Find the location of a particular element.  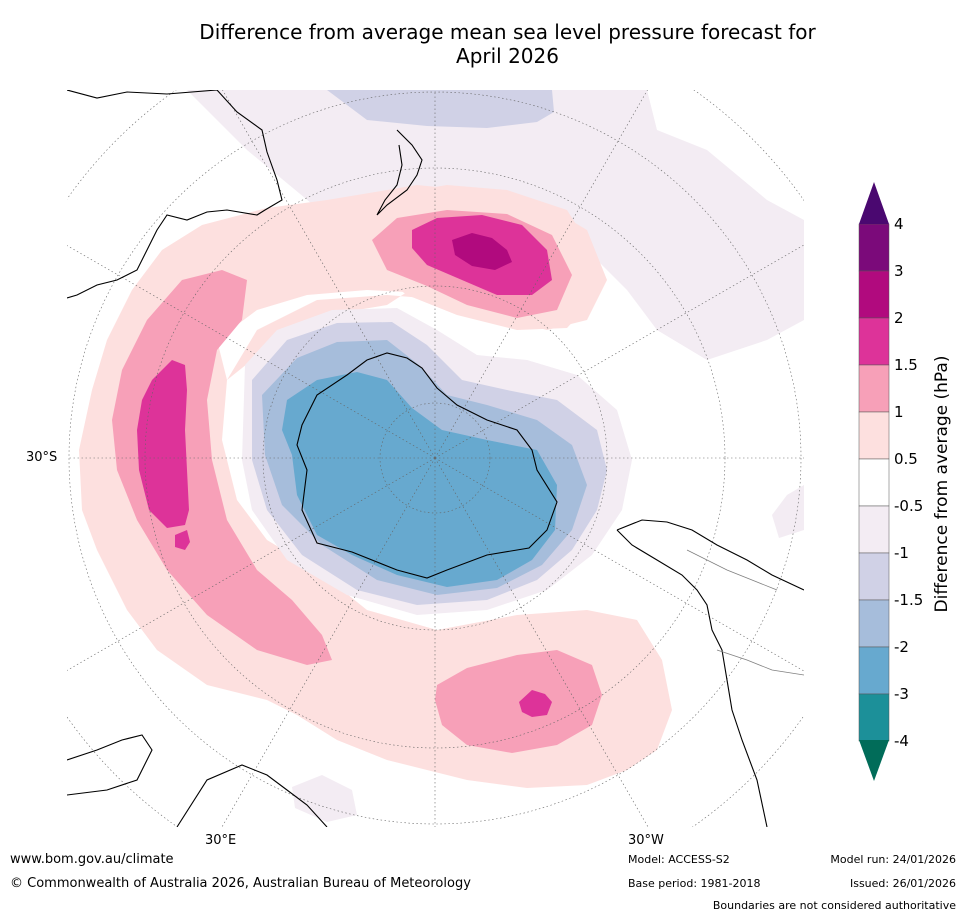

contour-pos-1.5-west-spot is located at coordinates (182, 540).